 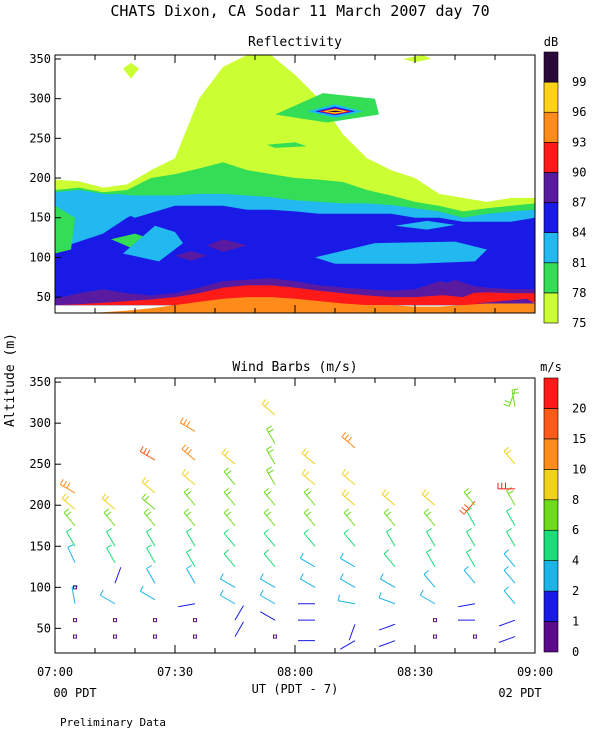 I want to click on reflectivity-colorbar-swatch, so click(x=551, y=248).